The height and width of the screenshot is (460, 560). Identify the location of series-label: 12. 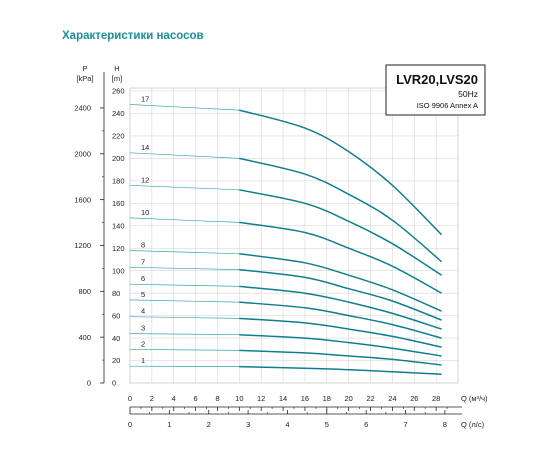
(145, 179).